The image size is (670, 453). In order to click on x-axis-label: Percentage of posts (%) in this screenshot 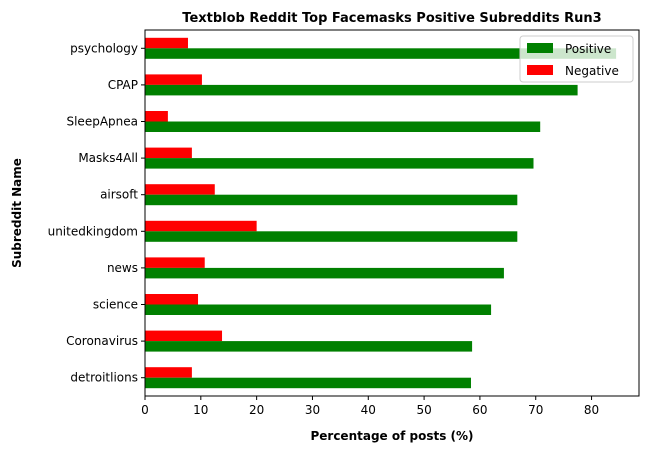, I will do `click(391, 436)`.